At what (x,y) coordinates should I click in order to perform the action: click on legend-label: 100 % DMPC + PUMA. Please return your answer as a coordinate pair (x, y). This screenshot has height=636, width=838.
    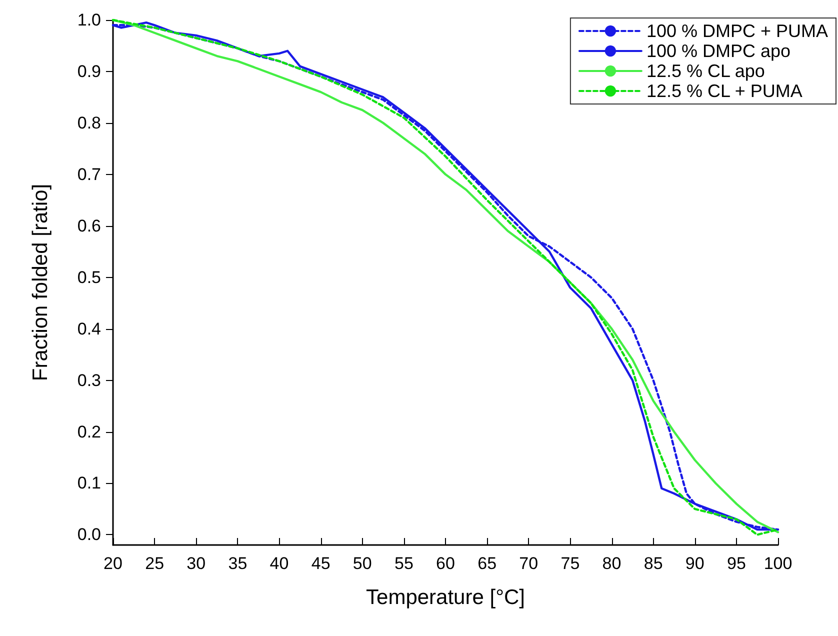
    Looking at the image, I should click on (737, 31).